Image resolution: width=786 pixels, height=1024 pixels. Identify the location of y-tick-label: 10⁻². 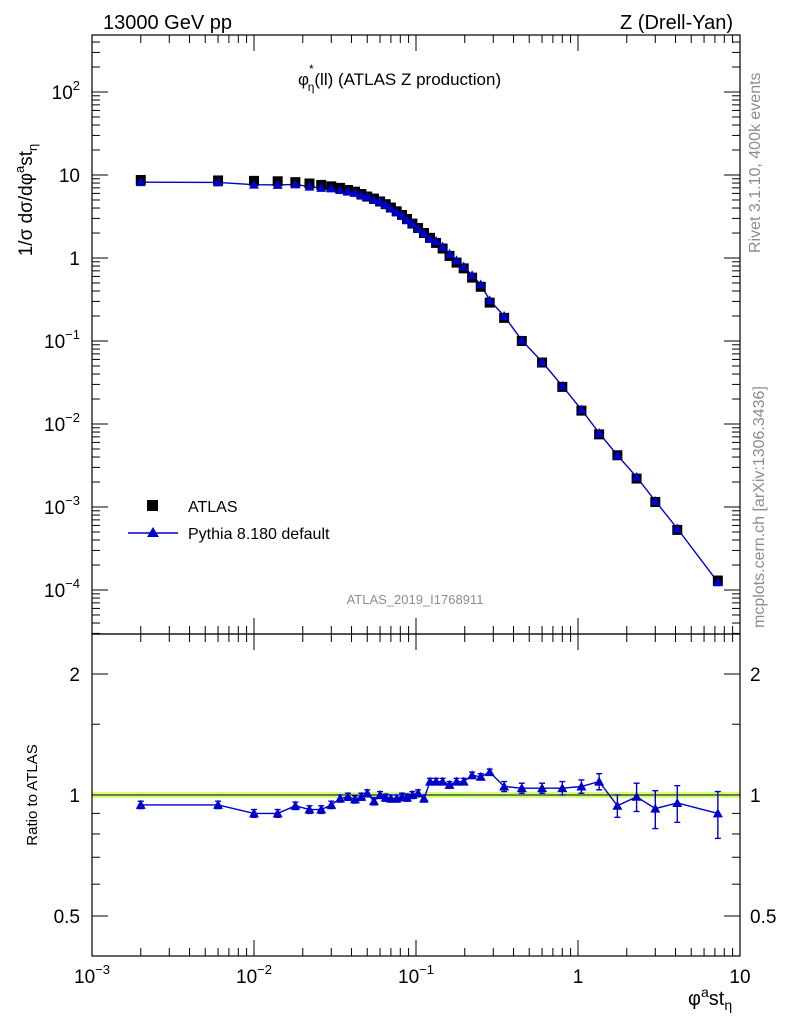
(62, 423).